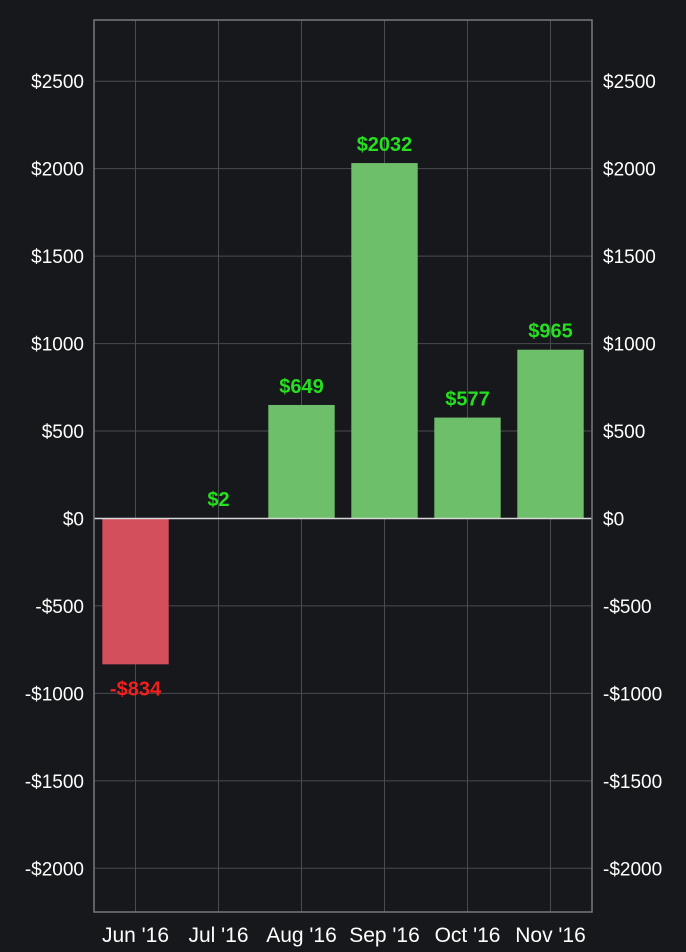  Describe the element at coordinates (54, 869) in the screenshot. I see `y-tick-label-left: -$2000` at that location.